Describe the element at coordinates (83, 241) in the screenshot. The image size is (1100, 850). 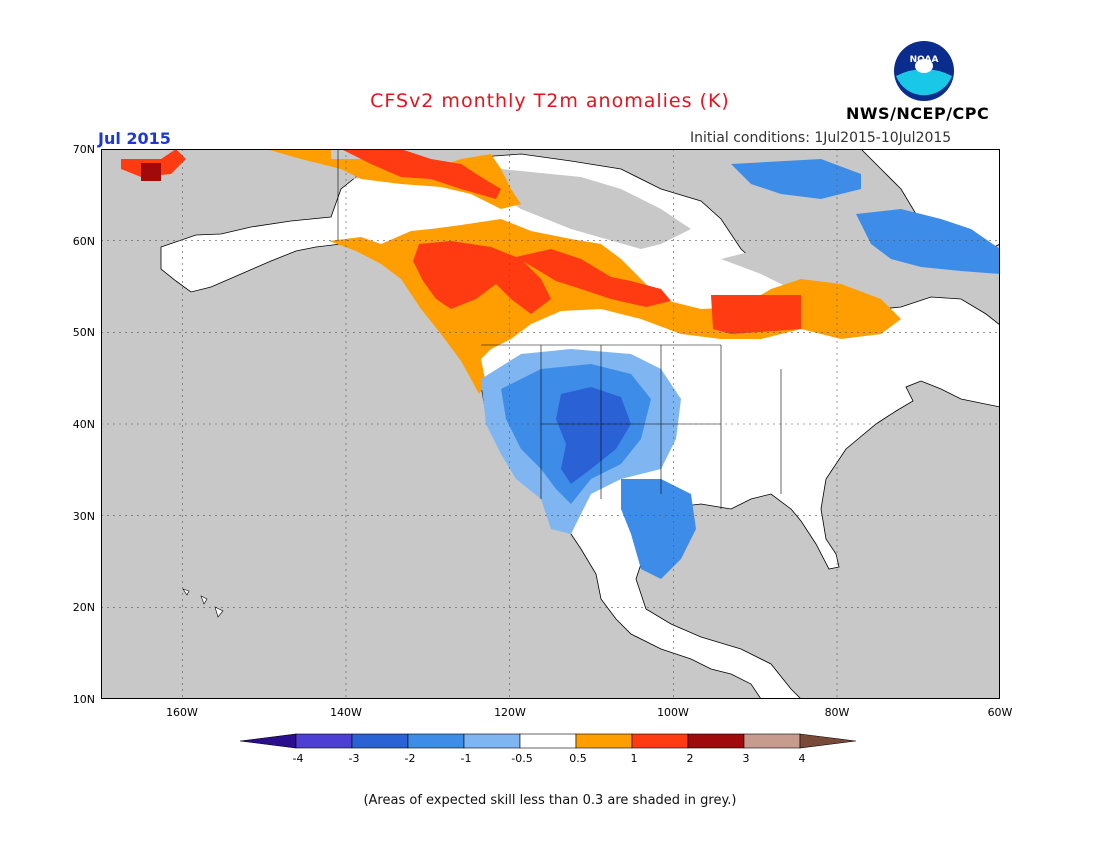
I see `lat-label: 60N` at that location.